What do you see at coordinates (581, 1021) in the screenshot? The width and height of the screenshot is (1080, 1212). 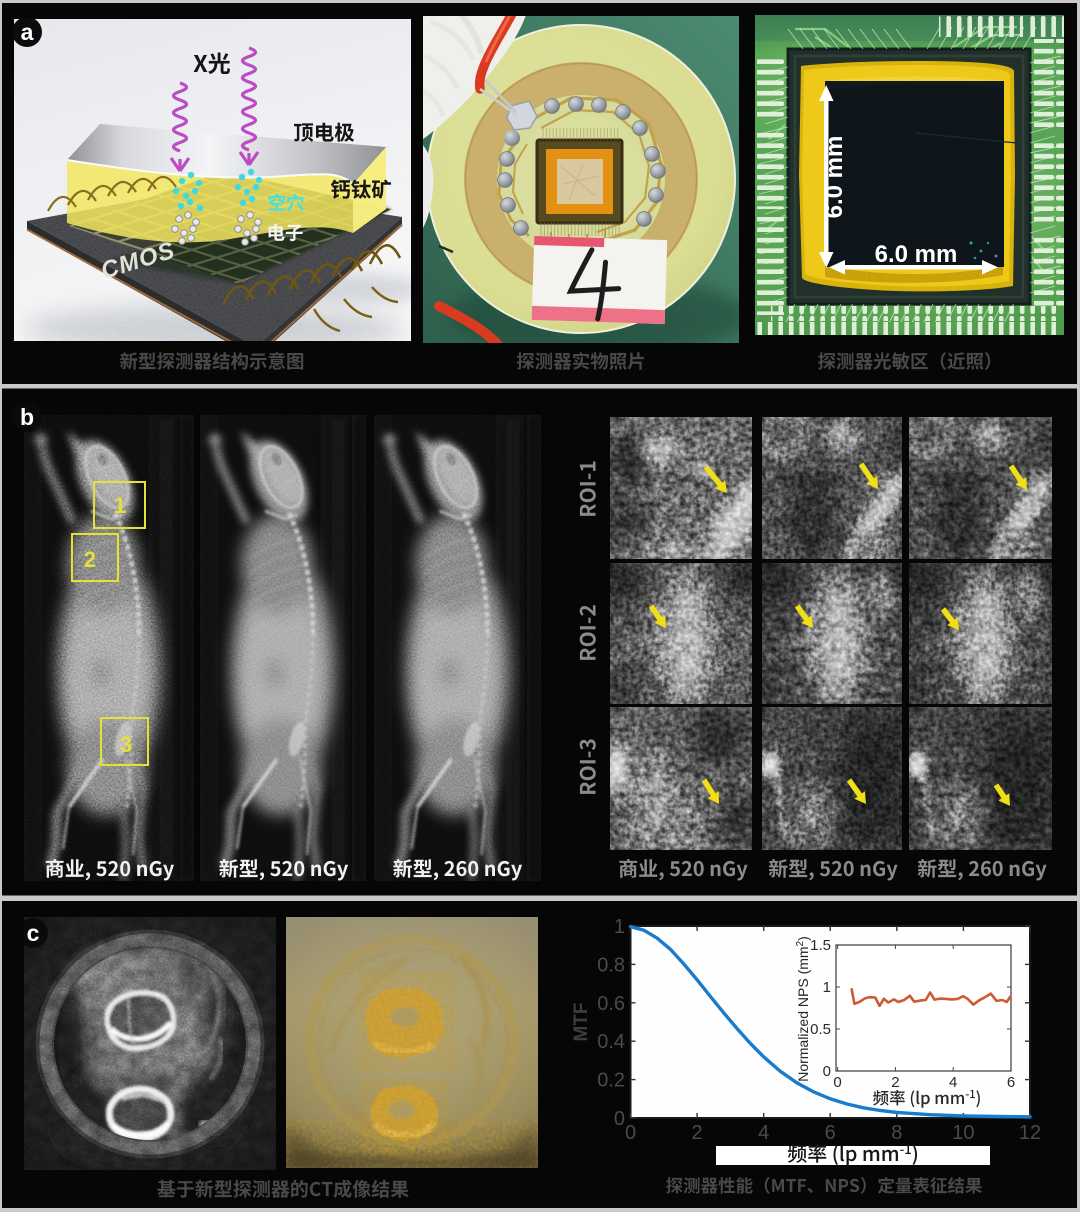 I see `svg-text: MTF` at bounding box center [581, 1021].